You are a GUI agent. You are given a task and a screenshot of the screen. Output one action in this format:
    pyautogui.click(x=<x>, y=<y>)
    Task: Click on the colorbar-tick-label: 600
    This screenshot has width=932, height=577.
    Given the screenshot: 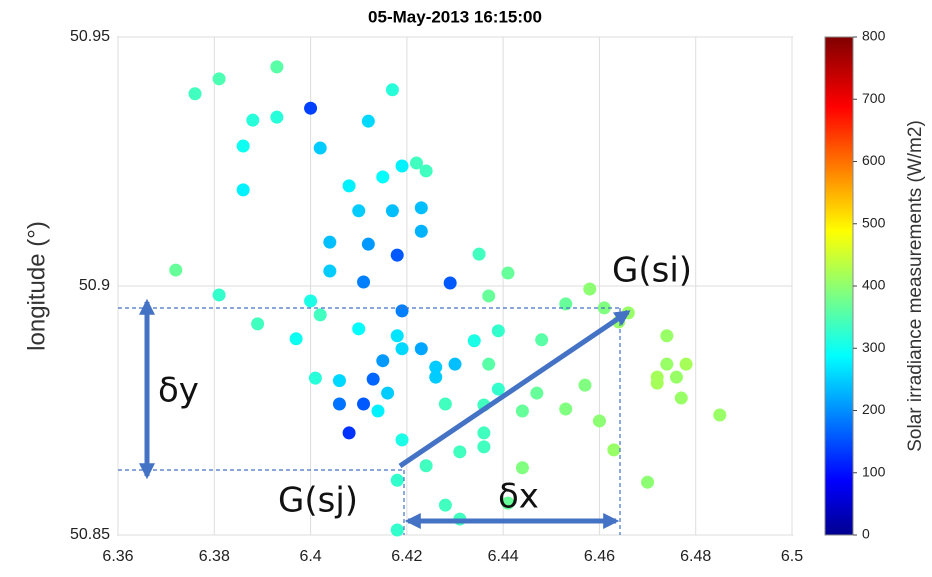 What is the action you would take?
    pyautogui.click(x=874, y=160)
    